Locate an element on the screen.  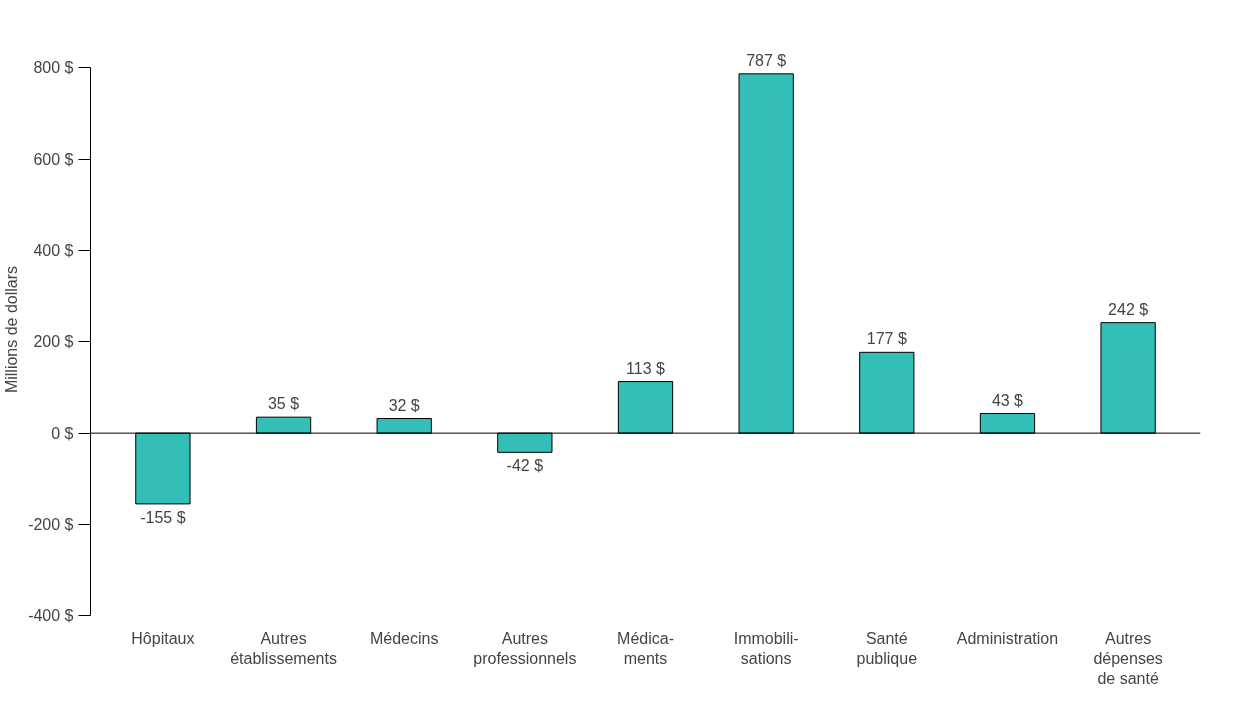
x-tick-label: Médica- ments is located at coordinates (645, 648).